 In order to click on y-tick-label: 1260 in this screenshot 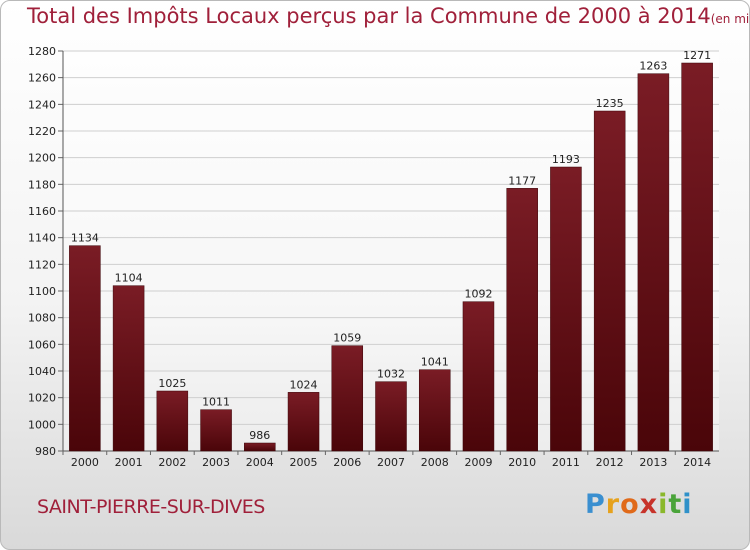, I will do `click(42, 78)`.